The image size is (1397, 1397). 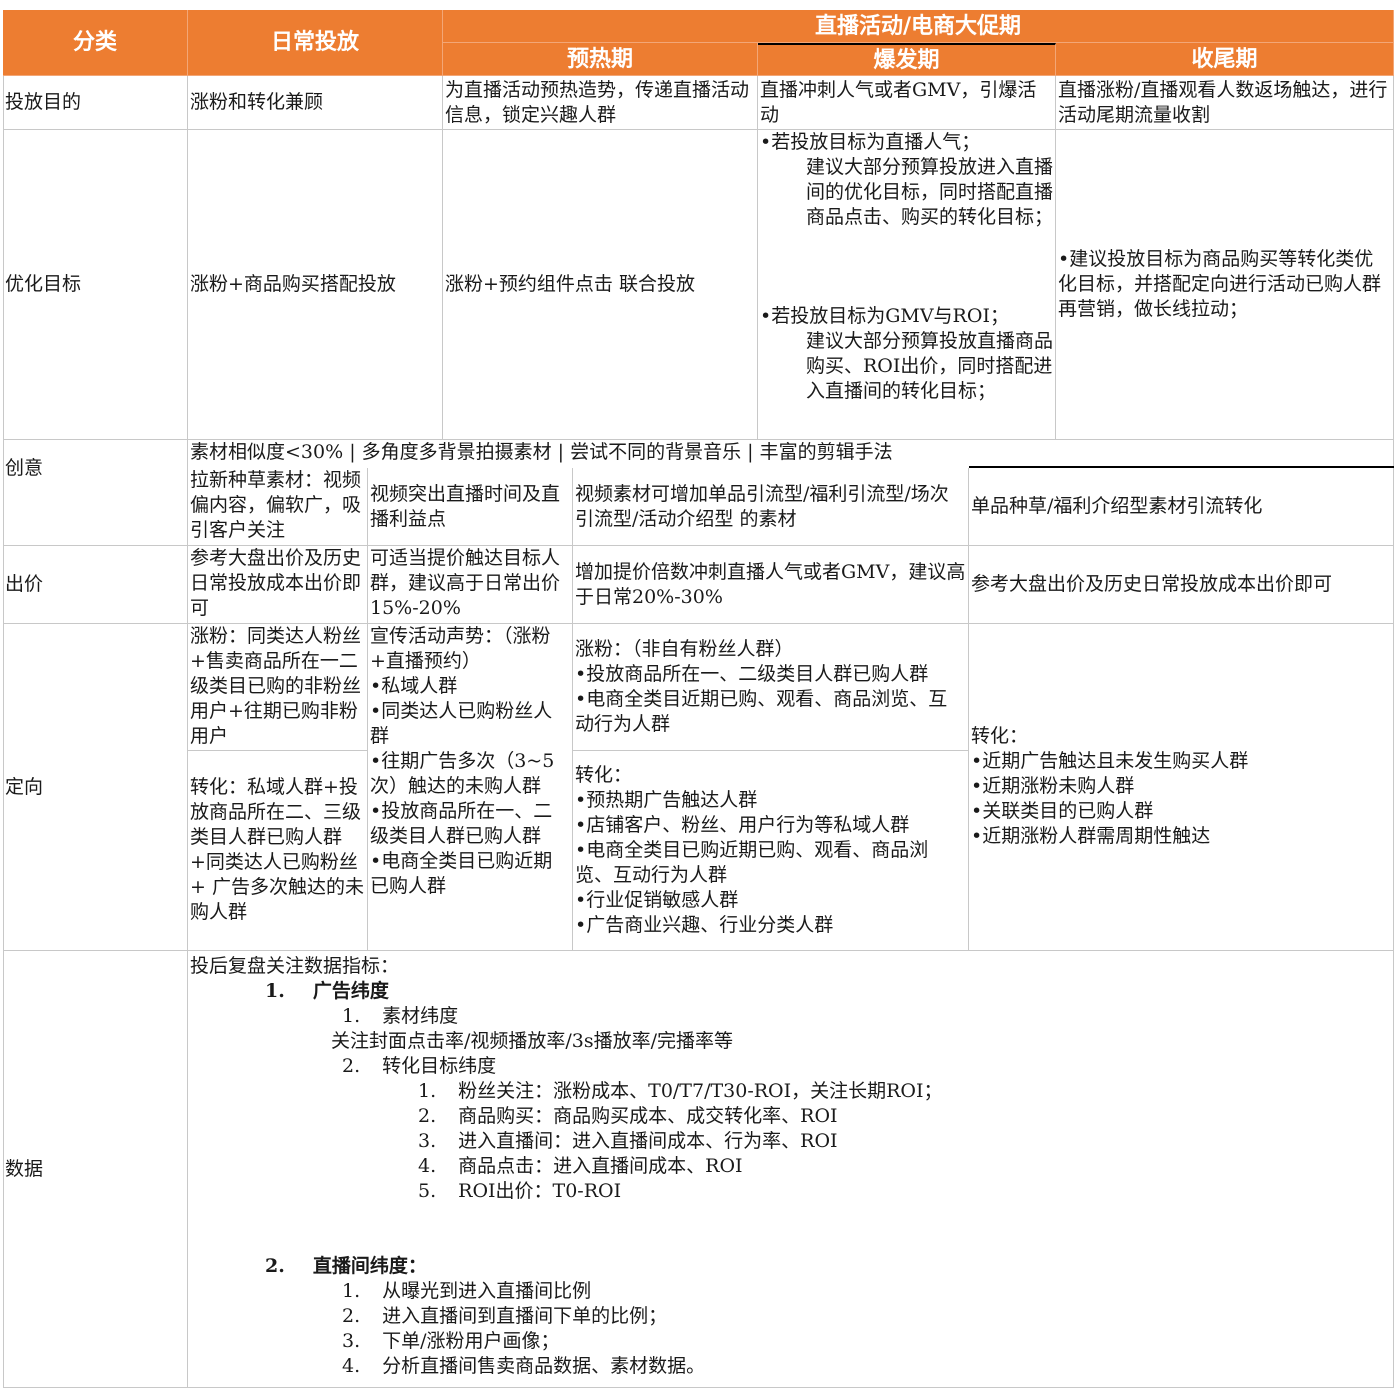 What do you see at coordinates (295, 966) in the screenshot?
I see `data-intro: 投后复盘关注数据指标：` at bounding box center [295, 966].